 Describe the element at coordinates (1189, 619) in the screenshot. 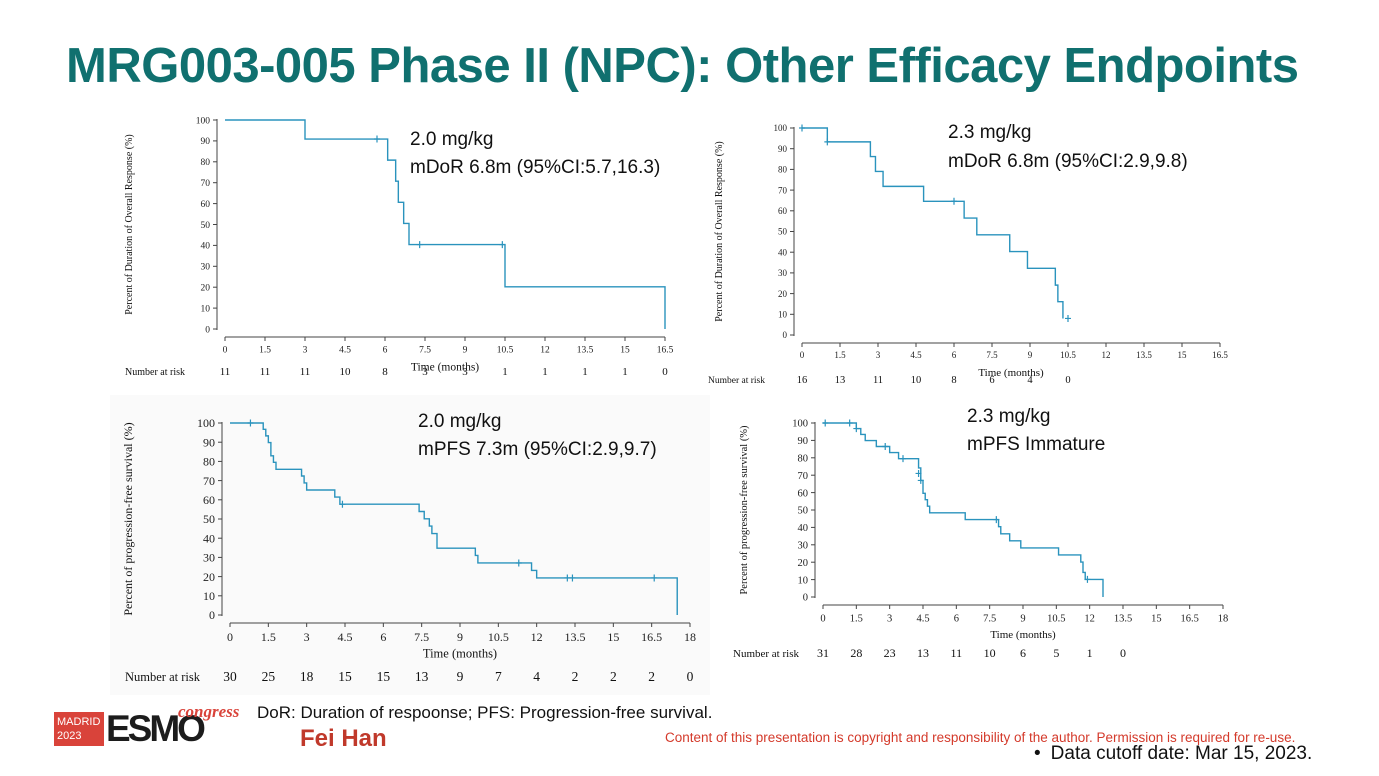

I see `x-tick-label: 16.5` at that location.